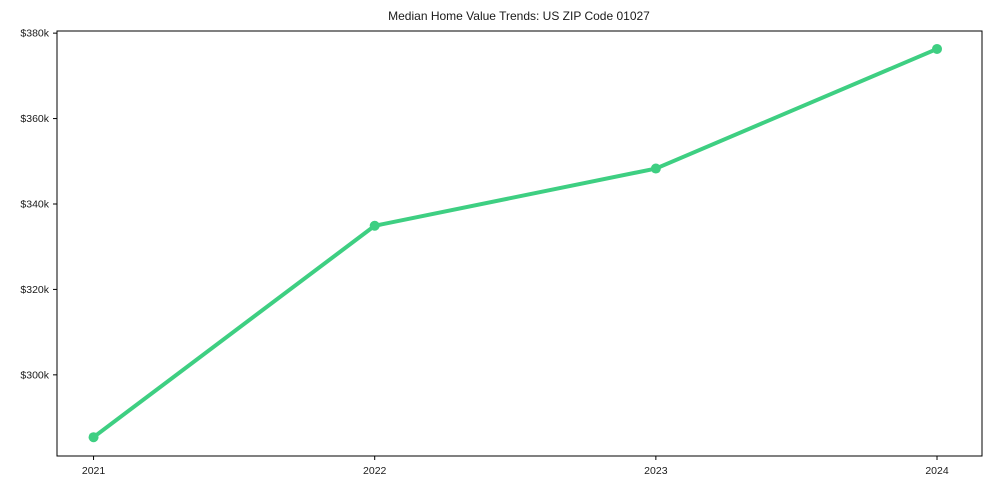 Image resolution: width=990 pixels, height=490 pixels. What do you see at coordinates (94, 471) in the screenshot?
I see `x-tick-label: 2021` at bounding box center [94, 471].